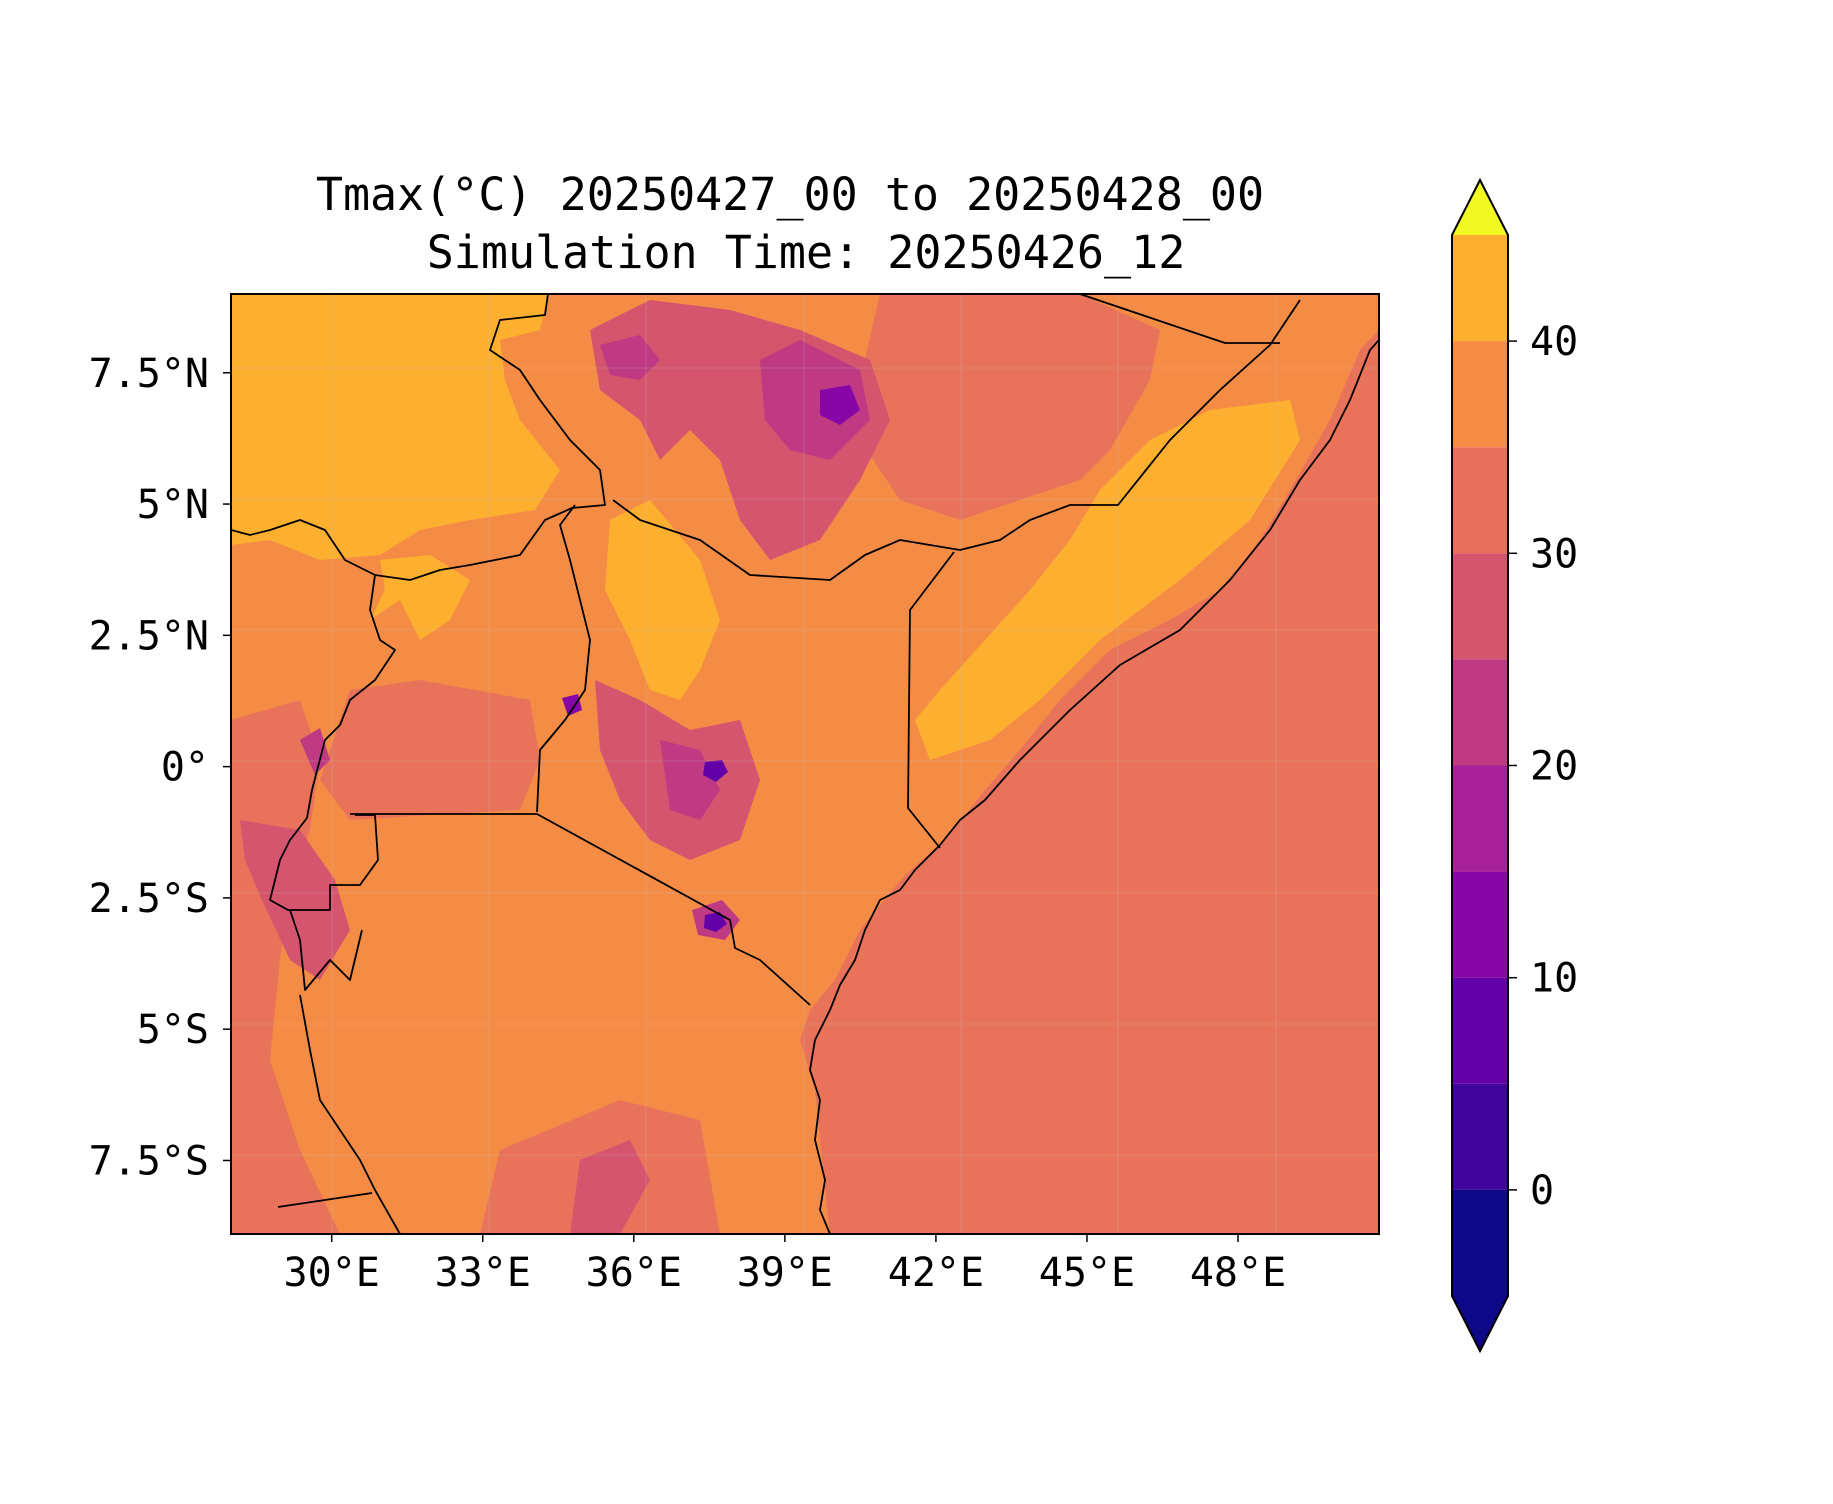 Image resolution: width=1833 pixels, height=1504 pixels. What do you see at coordinates (785, 1273) in the screenshot?
I see `lon-tick-label: 39°E` at bounding box center [785, 1273].